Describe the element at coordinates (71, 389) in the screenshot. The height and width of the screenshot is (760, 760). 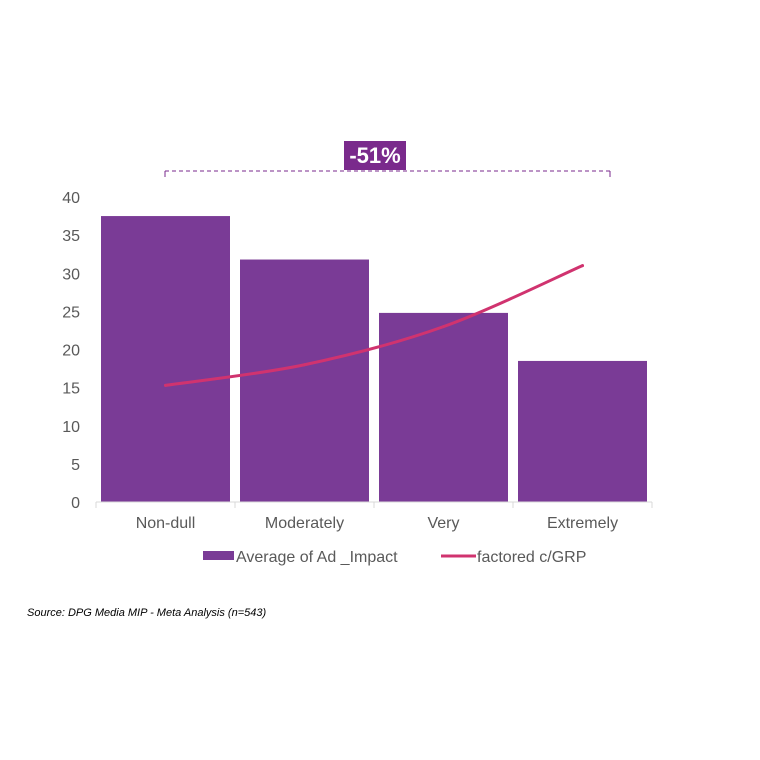
I see `y-tick-label: 15` at that location.